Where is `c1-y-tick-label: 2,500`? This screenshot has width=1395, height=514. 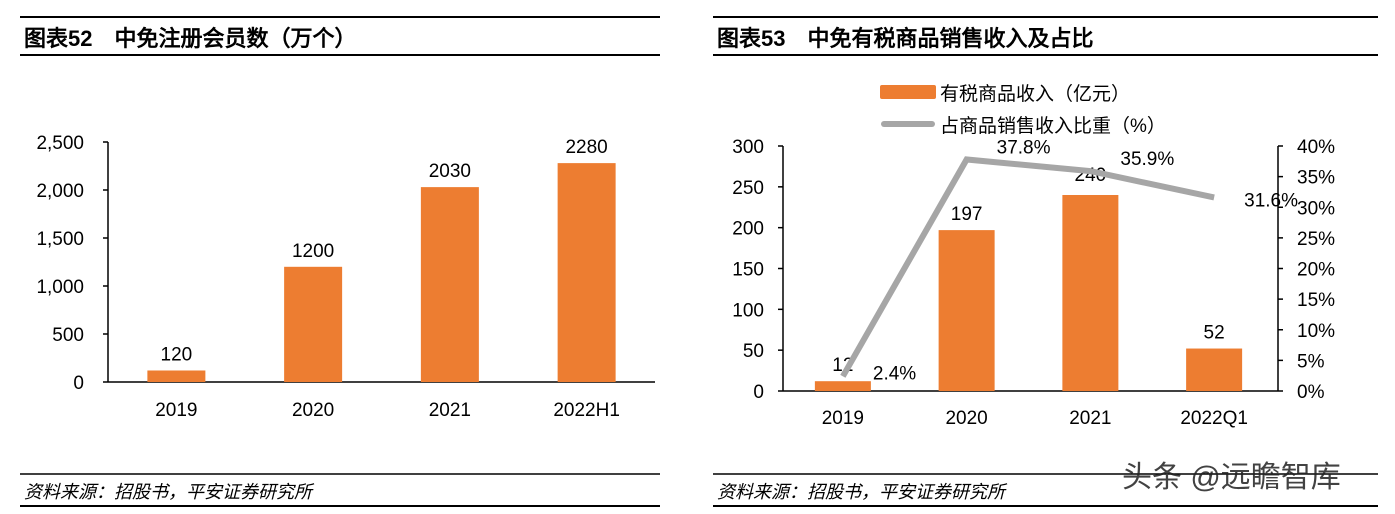
c1-y-tick-label: 2,500 is located at coordinates (60, 143).